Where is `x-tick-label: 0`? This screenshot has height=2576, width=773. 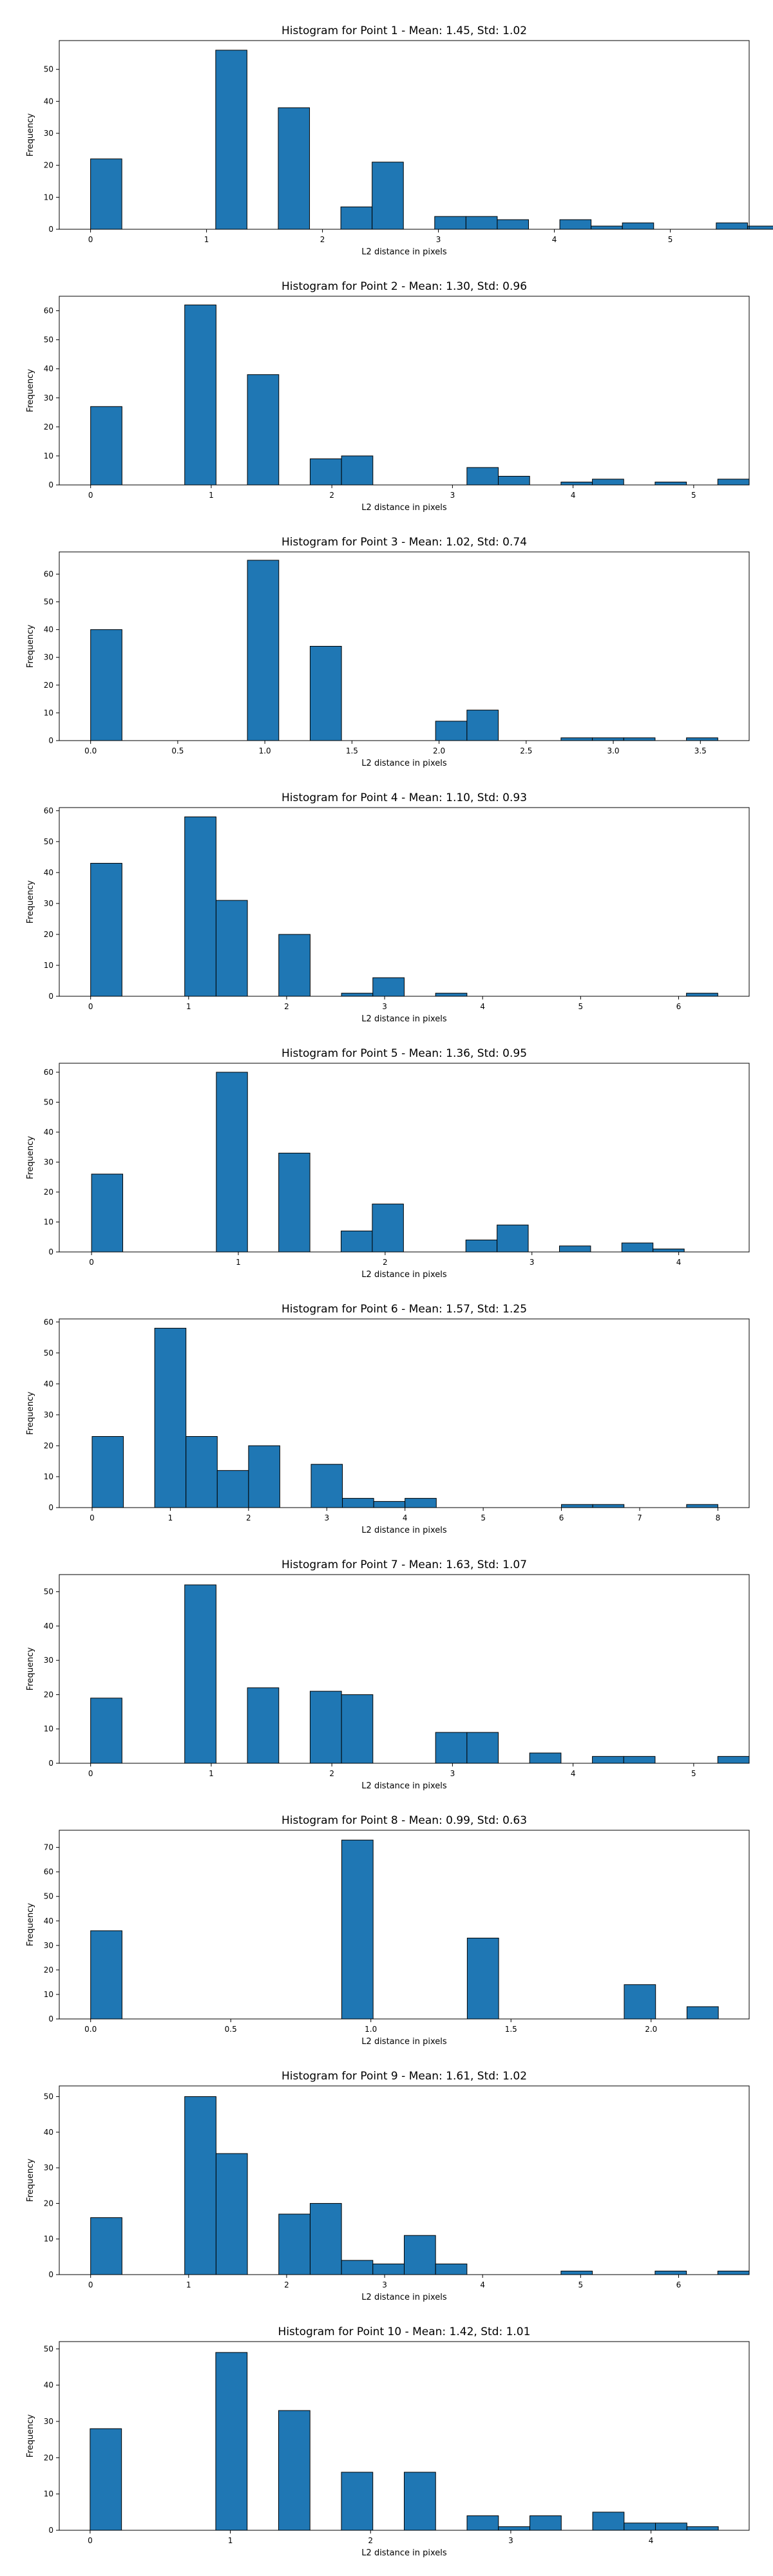 x-tick-label: 0 is located at coordinates (90, 2540).